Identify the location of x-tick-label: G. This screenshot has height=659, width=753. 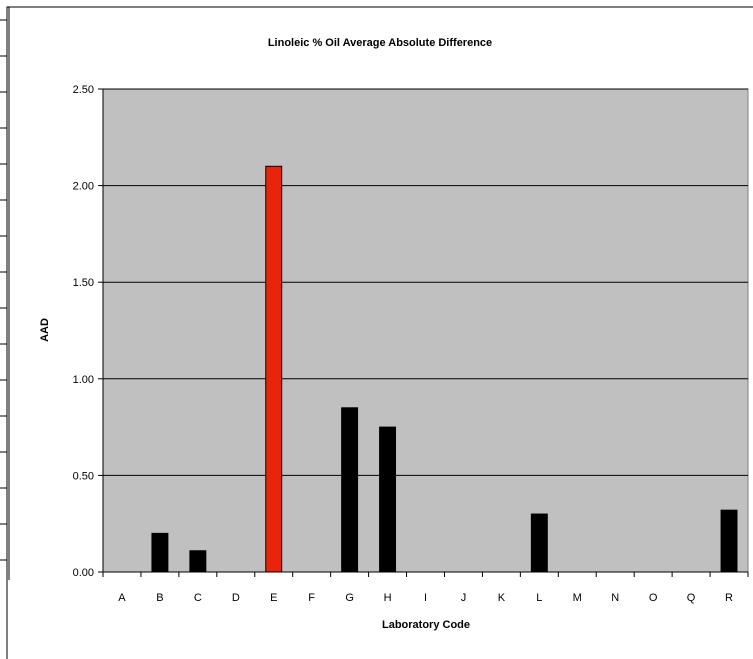
(349, 598).